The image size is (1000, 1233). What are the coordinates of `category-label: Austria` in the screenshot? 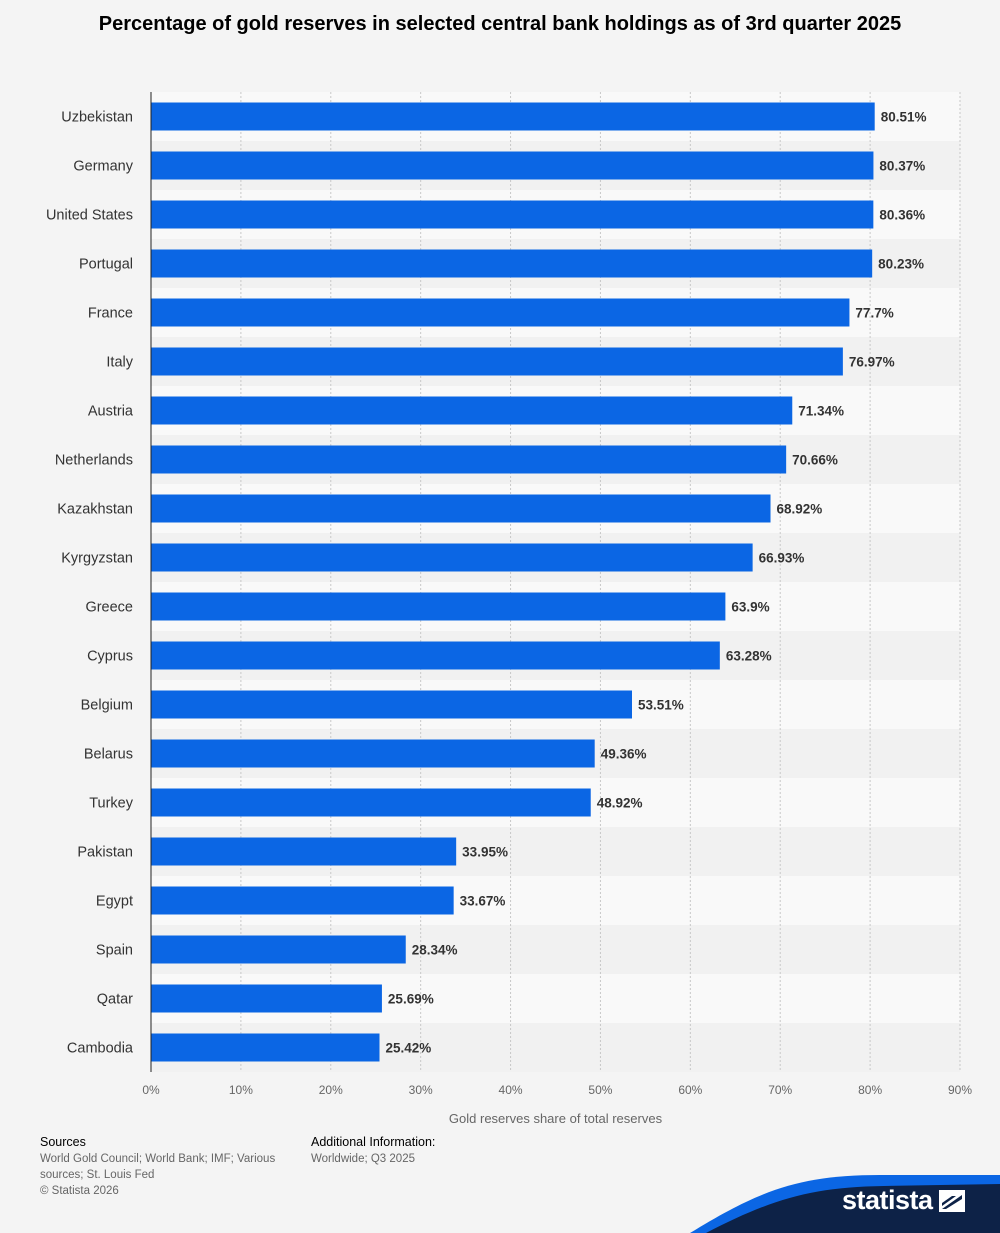 It's located at (111, 412).